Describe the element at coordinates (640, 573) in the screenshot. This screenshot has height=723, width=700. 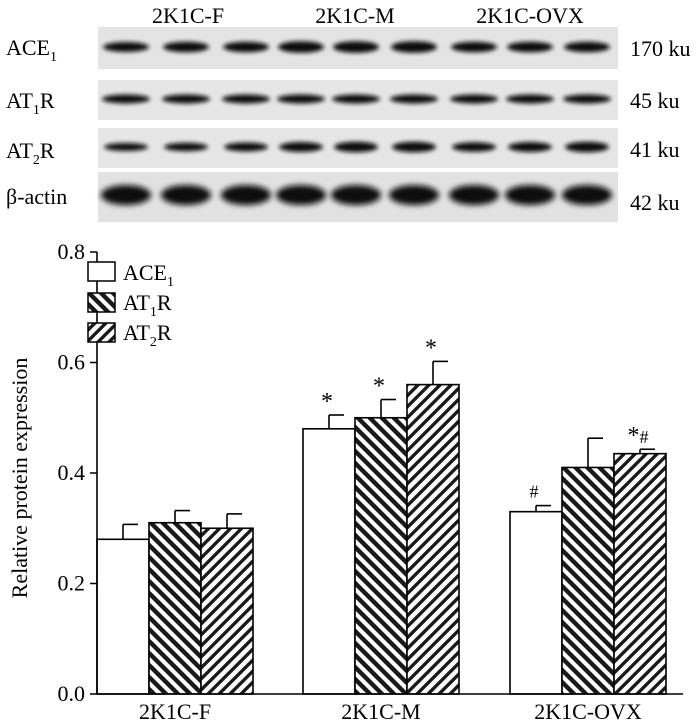
I see `bar-2k1c-ovx-at2r` at that location.